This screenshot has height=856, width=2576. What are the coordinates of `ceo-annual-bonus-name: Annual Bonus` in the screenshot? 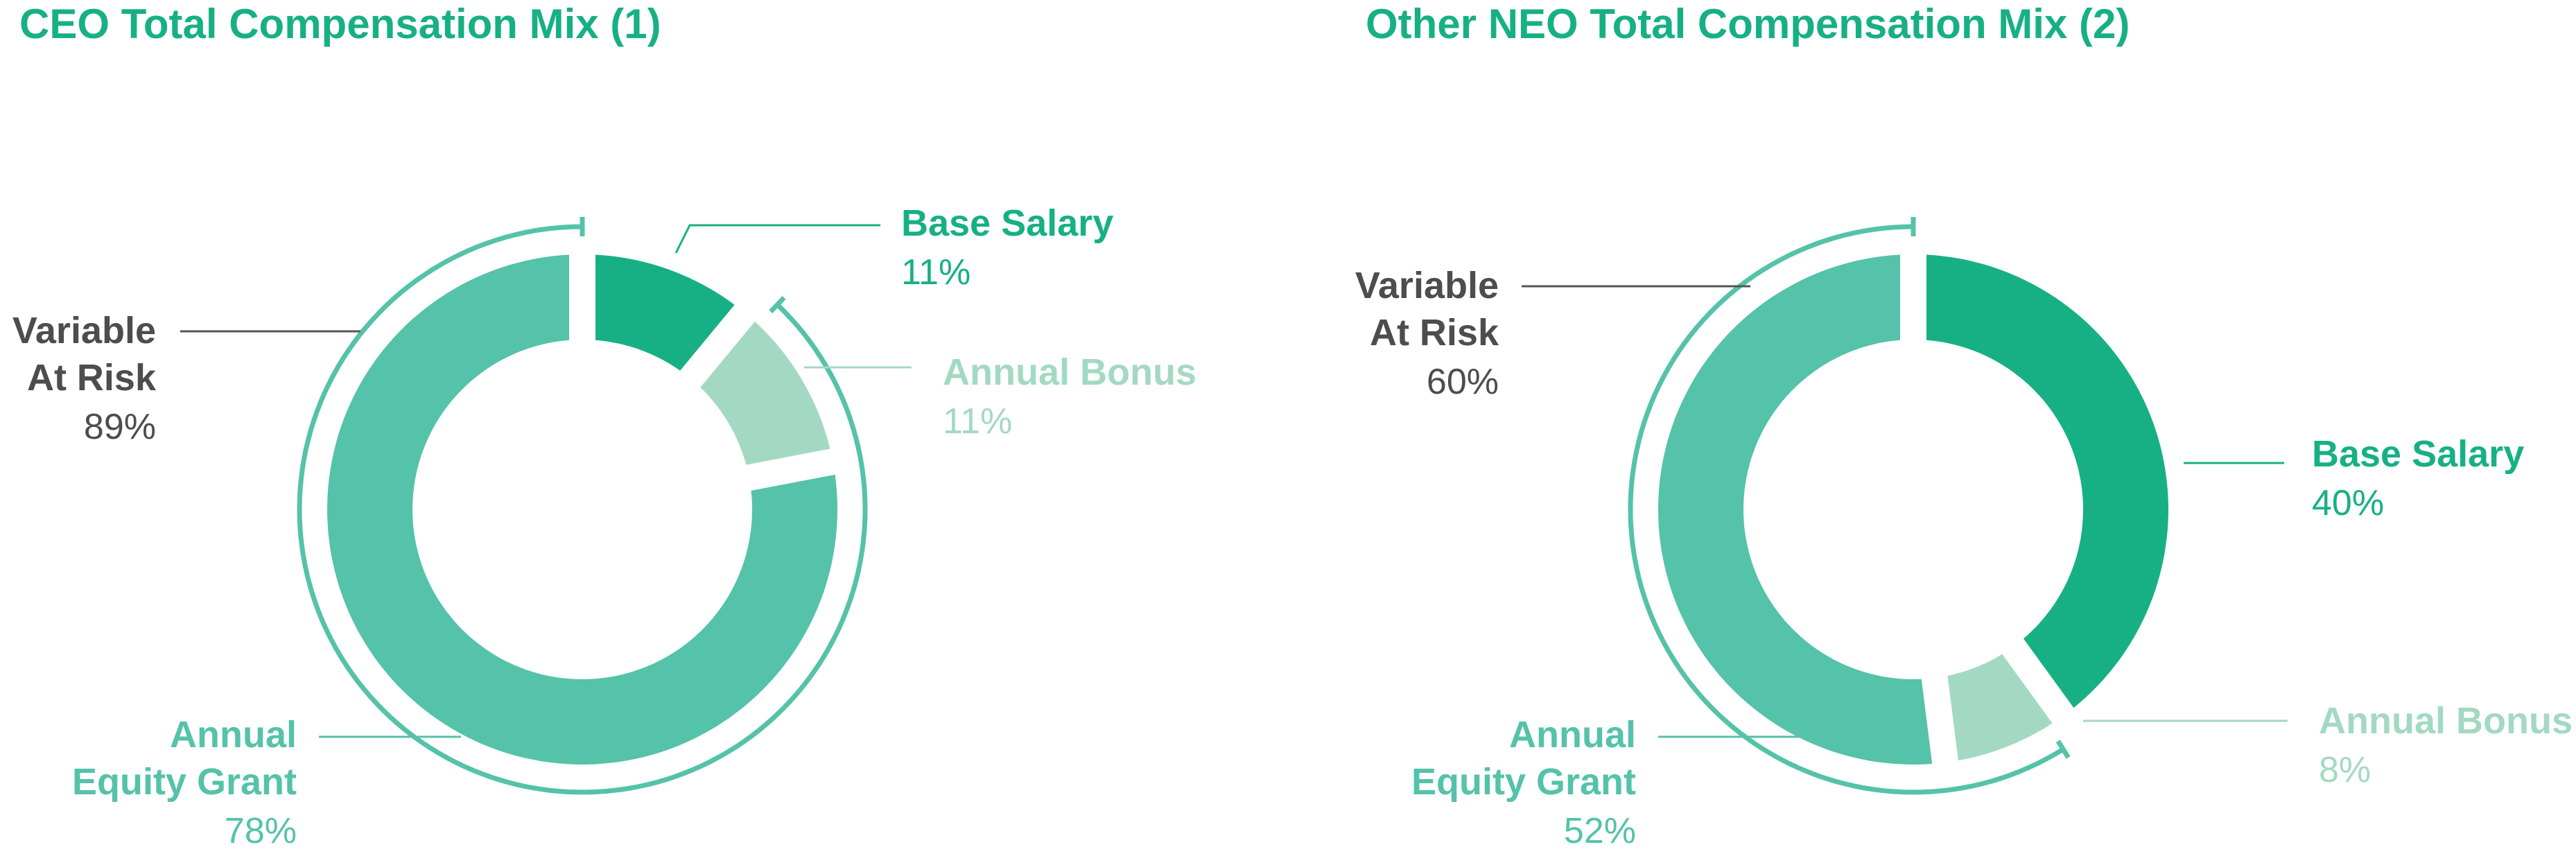 It's located at (1069, 372).